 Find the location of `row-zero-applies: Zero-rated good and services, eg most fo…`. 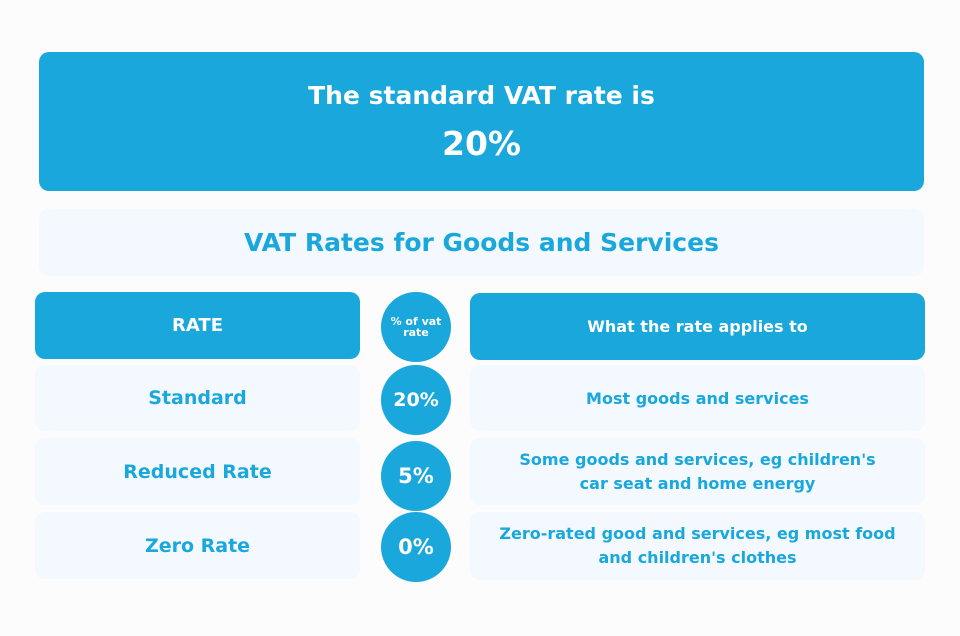

row-zero-applies: Zero-rated good and services, eg most fo… is located at coordinates (697, 546).